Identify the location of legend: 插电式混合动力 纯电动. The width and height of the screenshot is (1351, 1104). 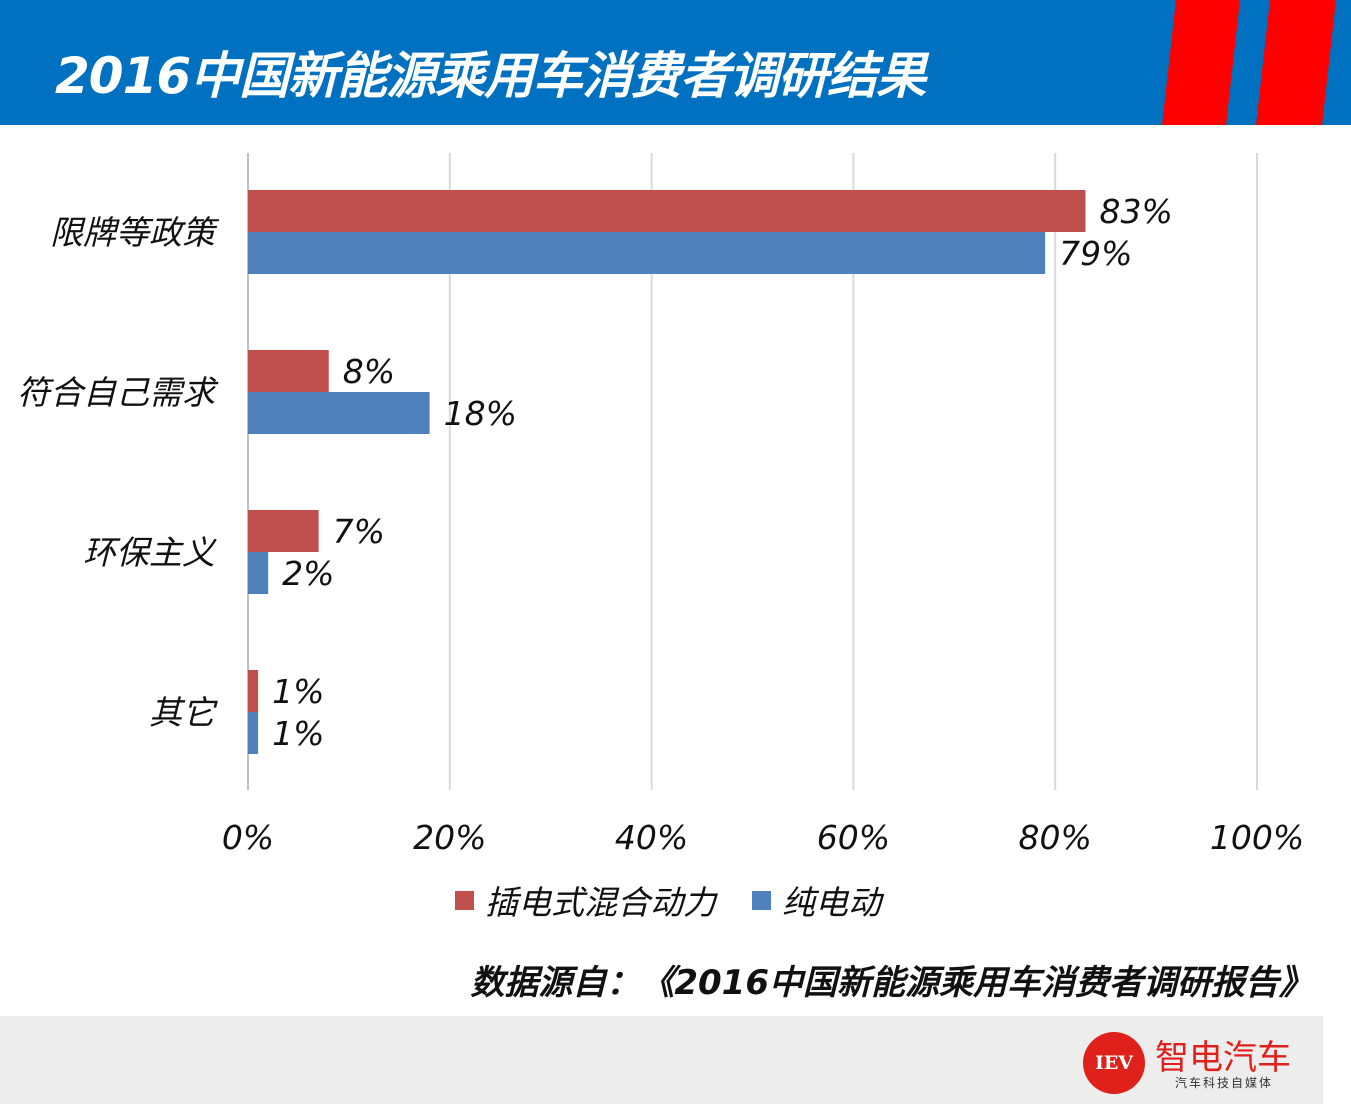
(670, 902).